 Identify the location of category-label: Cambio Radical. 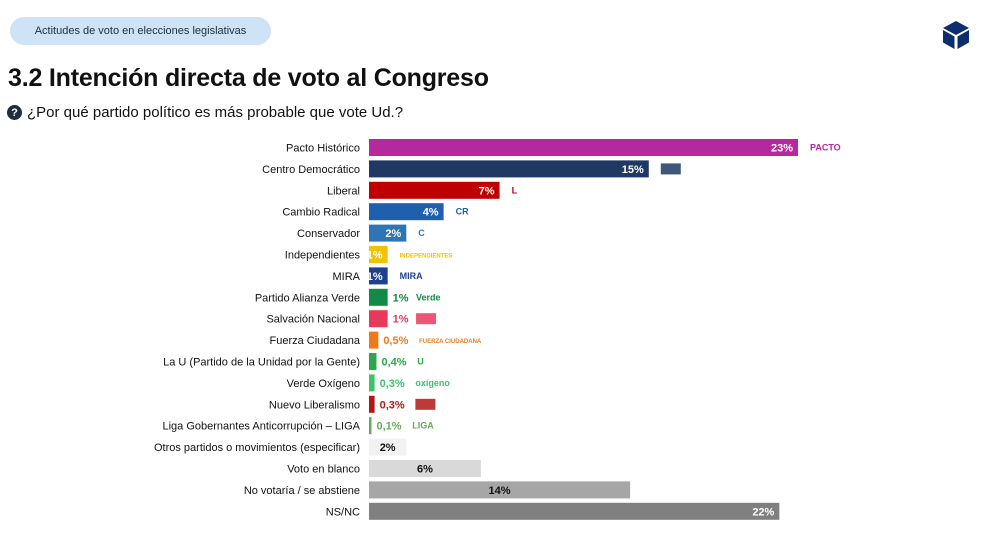
(321, 213).